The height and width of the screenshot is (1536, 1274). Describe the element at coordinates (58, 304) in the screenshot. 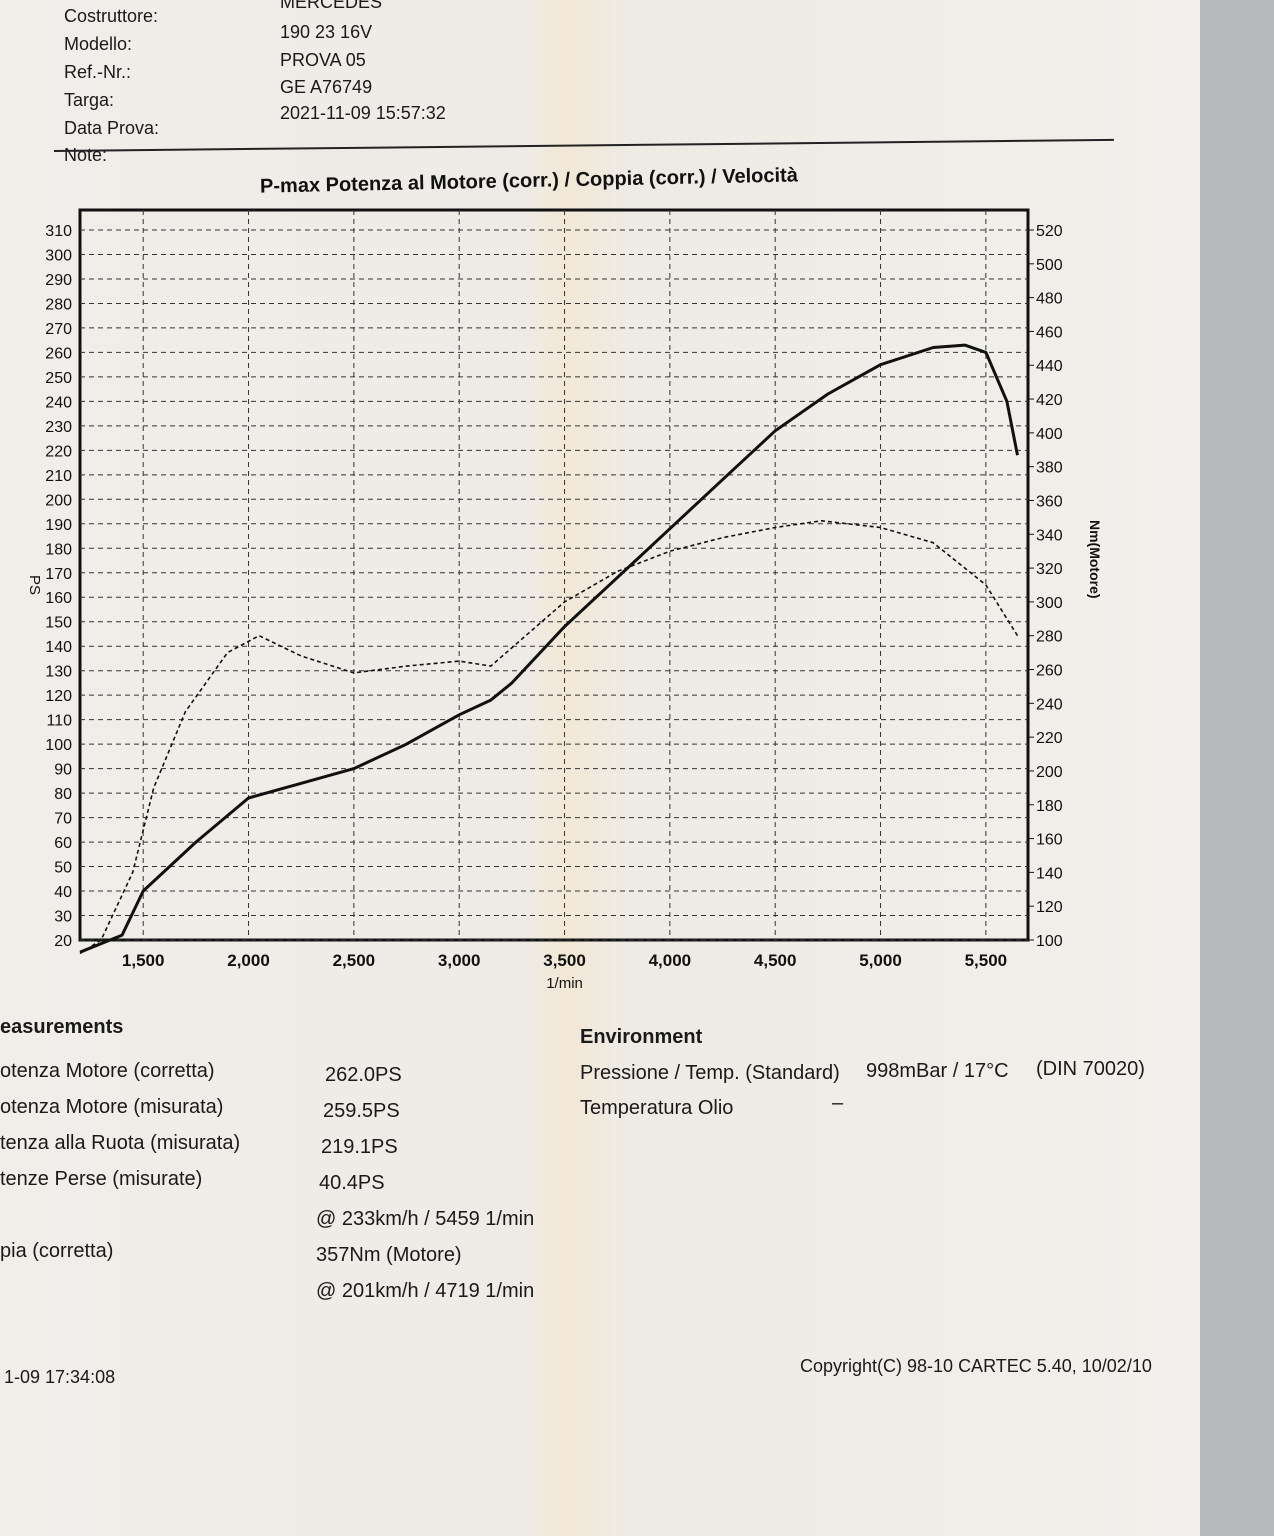

I see `y-tick-label: 280` at that location.